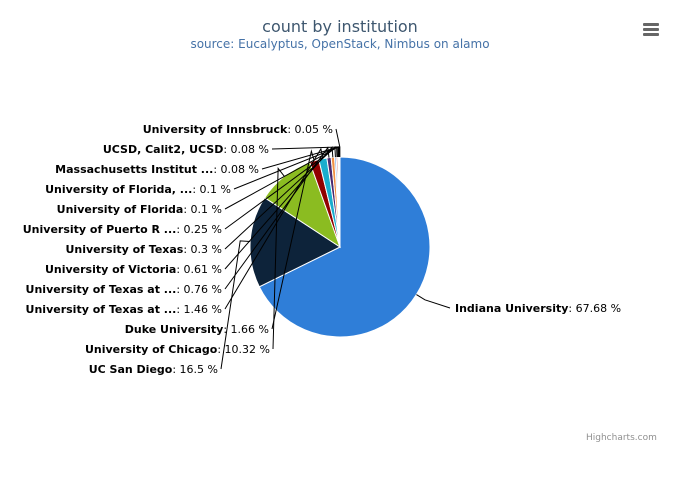 The width and height of the screenshot is (680, 500). I want to click on slice-label: University of Texas at ...: 0.76 %, so click(124, 289).